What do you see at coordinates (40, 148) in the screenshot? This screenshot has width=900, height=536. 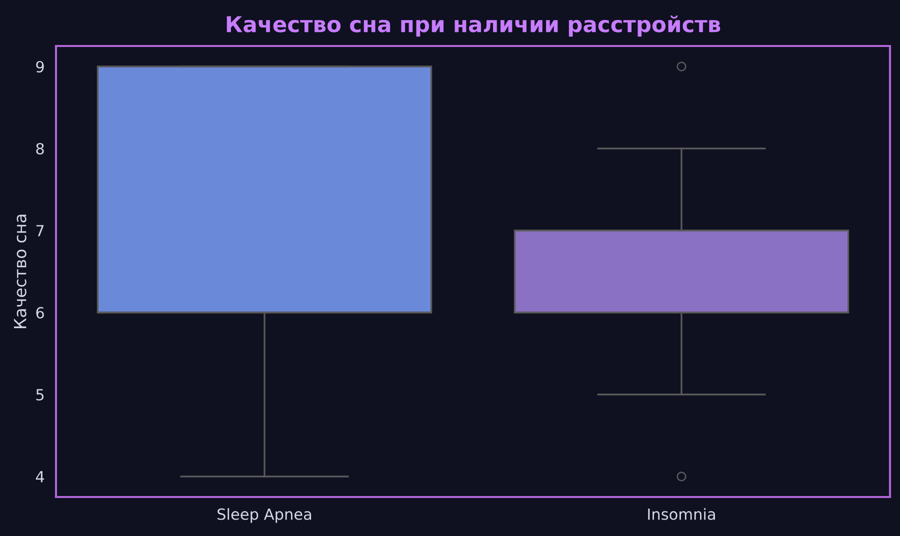 I see `y-tick-label: 8` at bounding box center [40, 148].